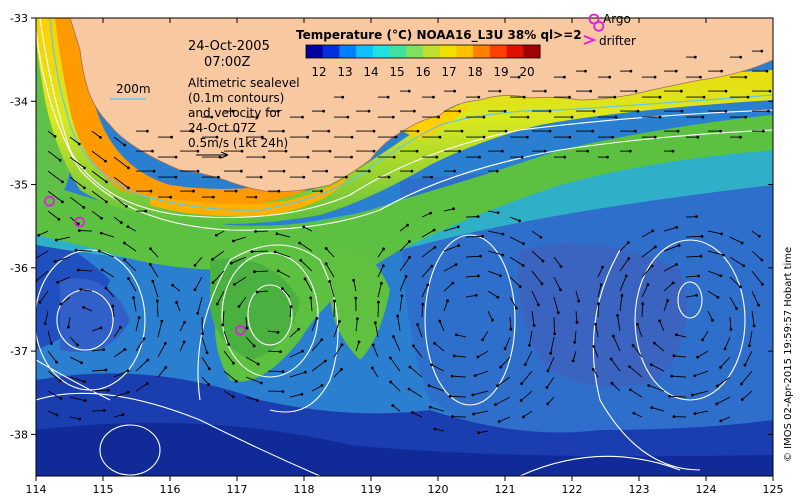 The image size is (800, 504). I want to click on bathy-label: 200m, so click(133, 89).